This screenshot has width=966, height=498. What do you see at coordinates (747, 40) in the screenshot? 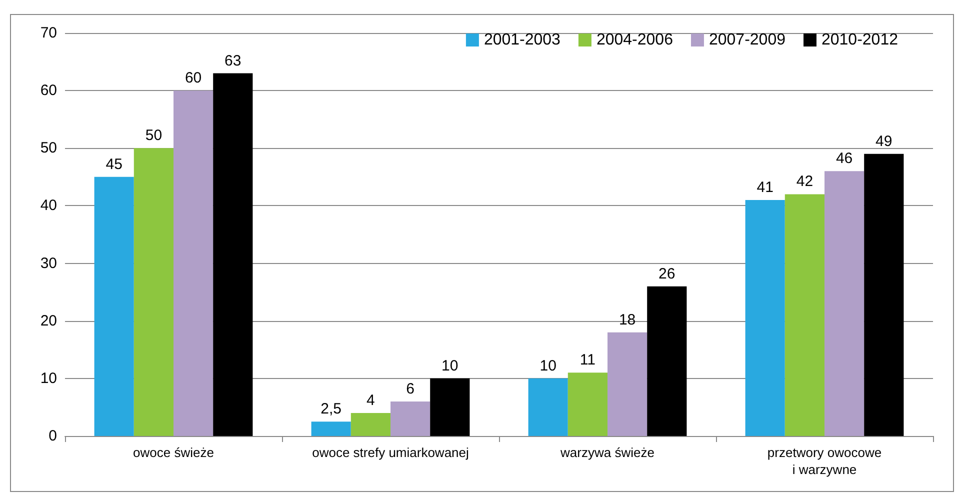
I see `legend-label: 2007-2009` at bounding box center [747, 40].